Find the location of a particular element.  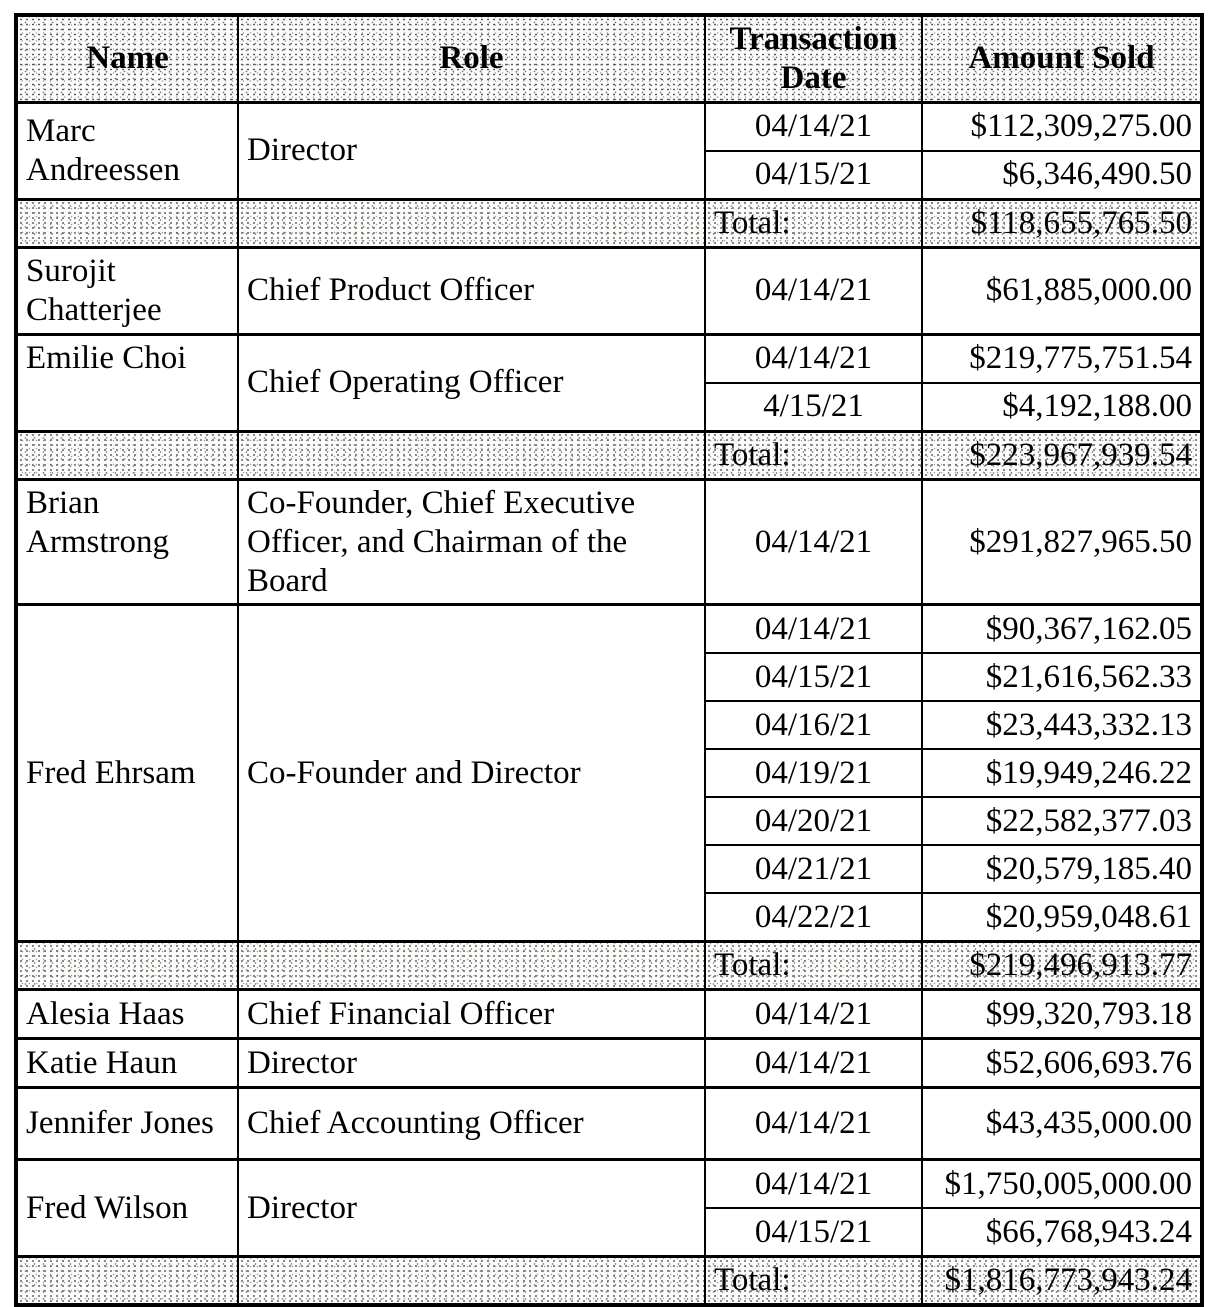

total-amount-cell: $118,655,765.50 is located at coordinates (1062, 223).